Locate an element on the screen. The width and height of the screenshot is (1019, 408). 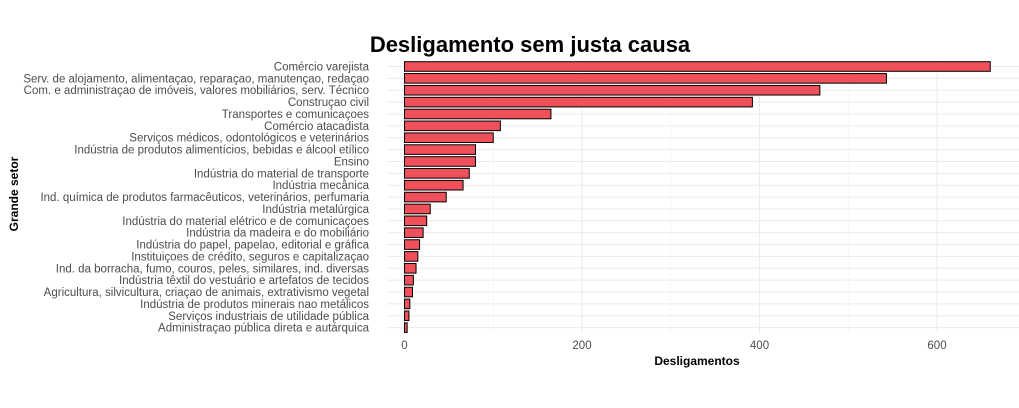
category-label: Comércio varejista is located at coordinates (322, 68).